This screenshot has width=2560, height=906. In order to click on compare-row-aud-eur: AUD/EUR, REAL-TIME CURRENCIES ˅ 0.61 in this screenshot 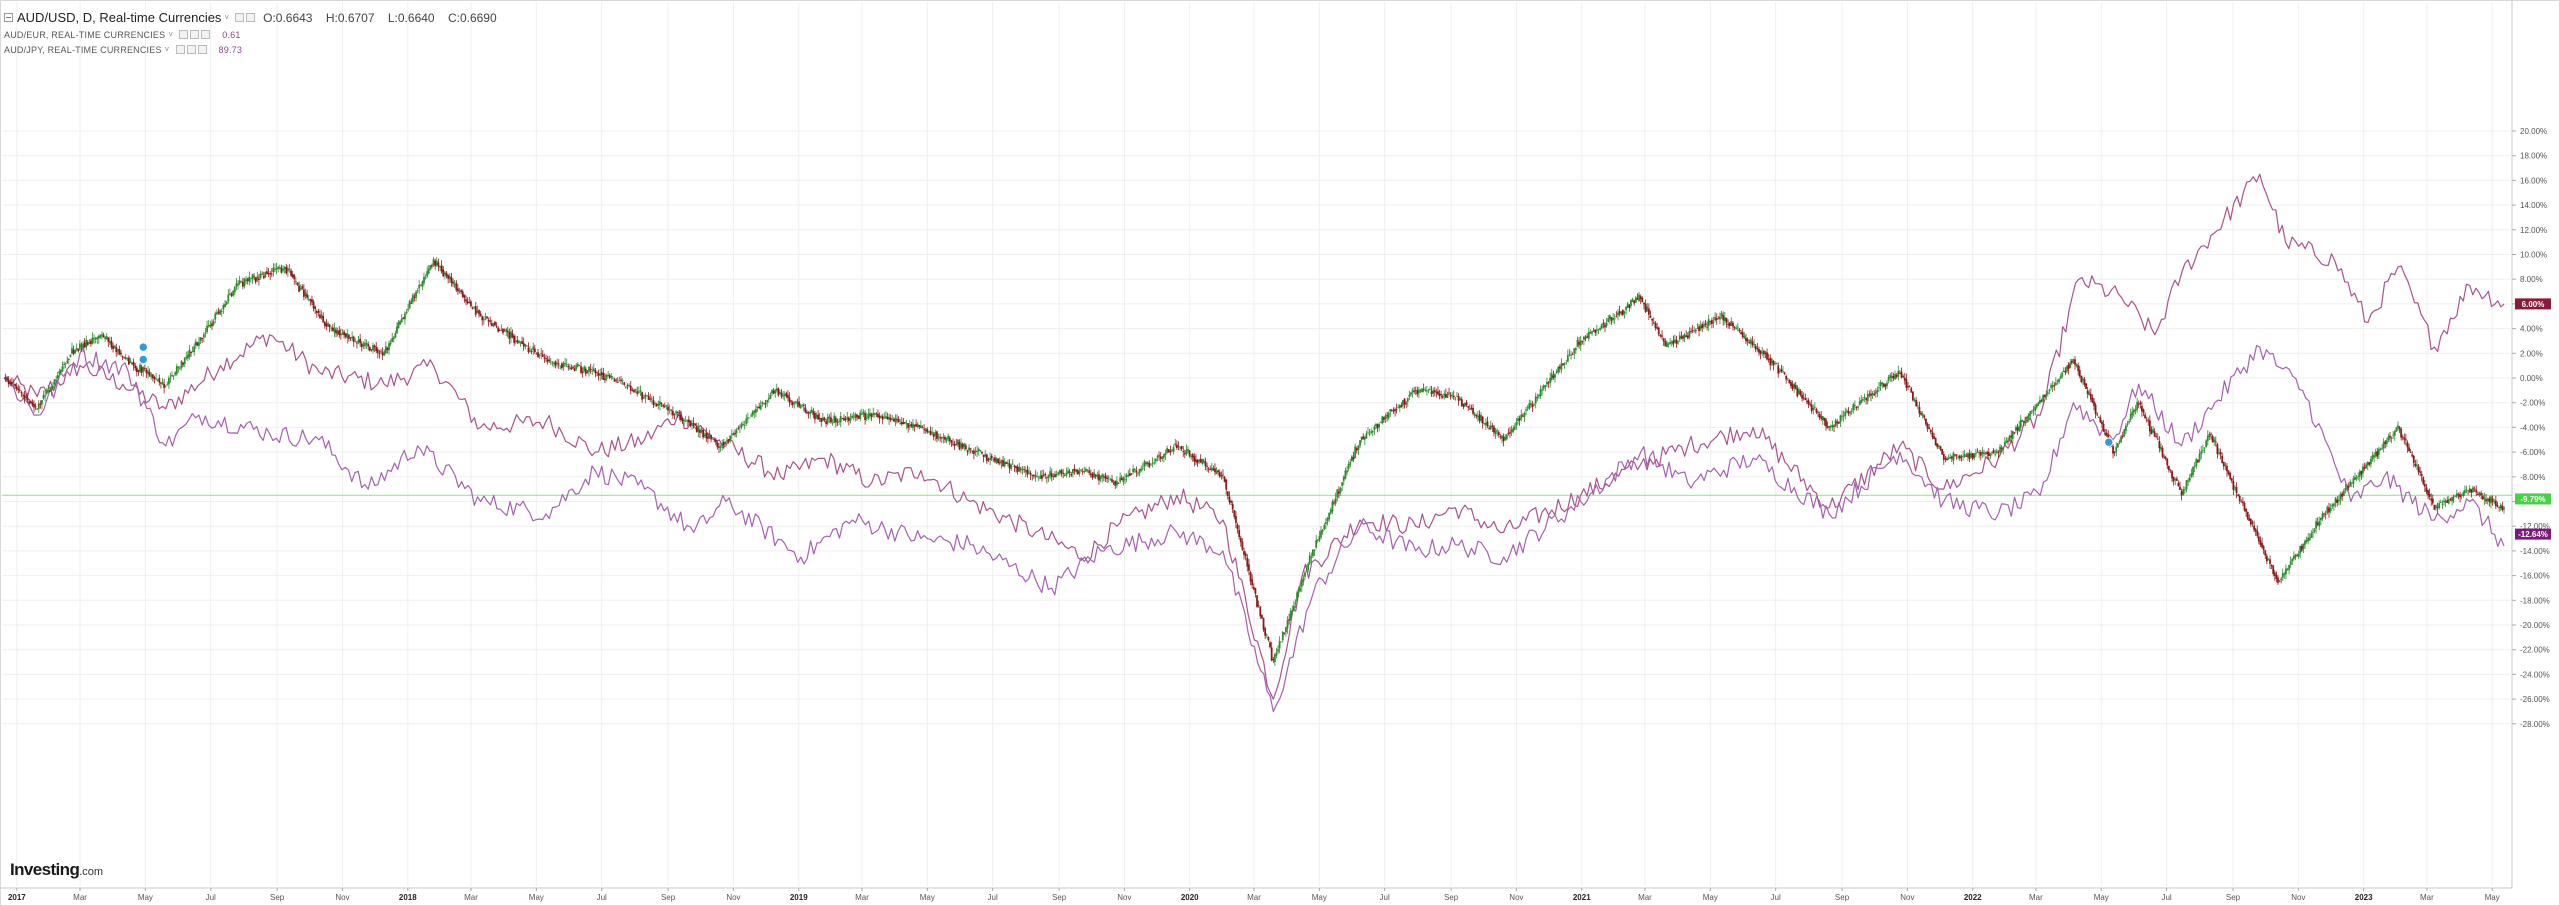, I will do `click(255, 34)`.